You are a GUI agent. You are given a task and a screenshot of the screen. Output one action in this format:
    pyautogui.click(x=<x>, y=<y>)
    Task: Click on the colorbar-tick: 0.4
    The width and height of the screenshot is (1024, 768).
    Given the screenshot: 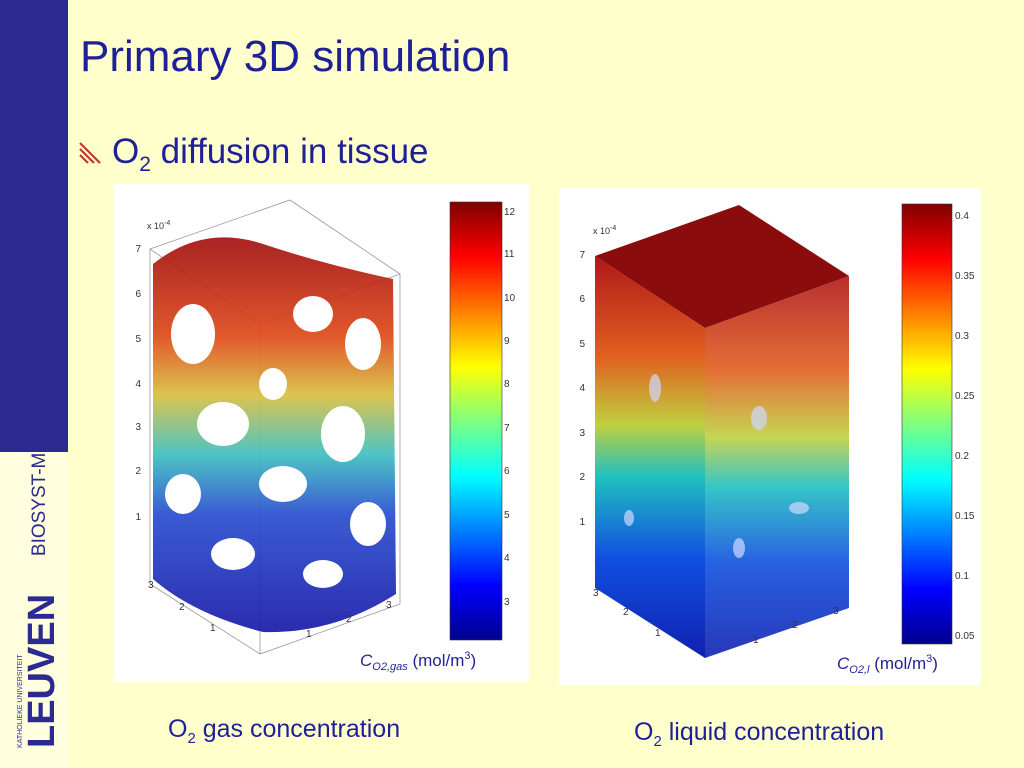 What is the action you would take?
    pyautogui.click(x=962, y=216)
    